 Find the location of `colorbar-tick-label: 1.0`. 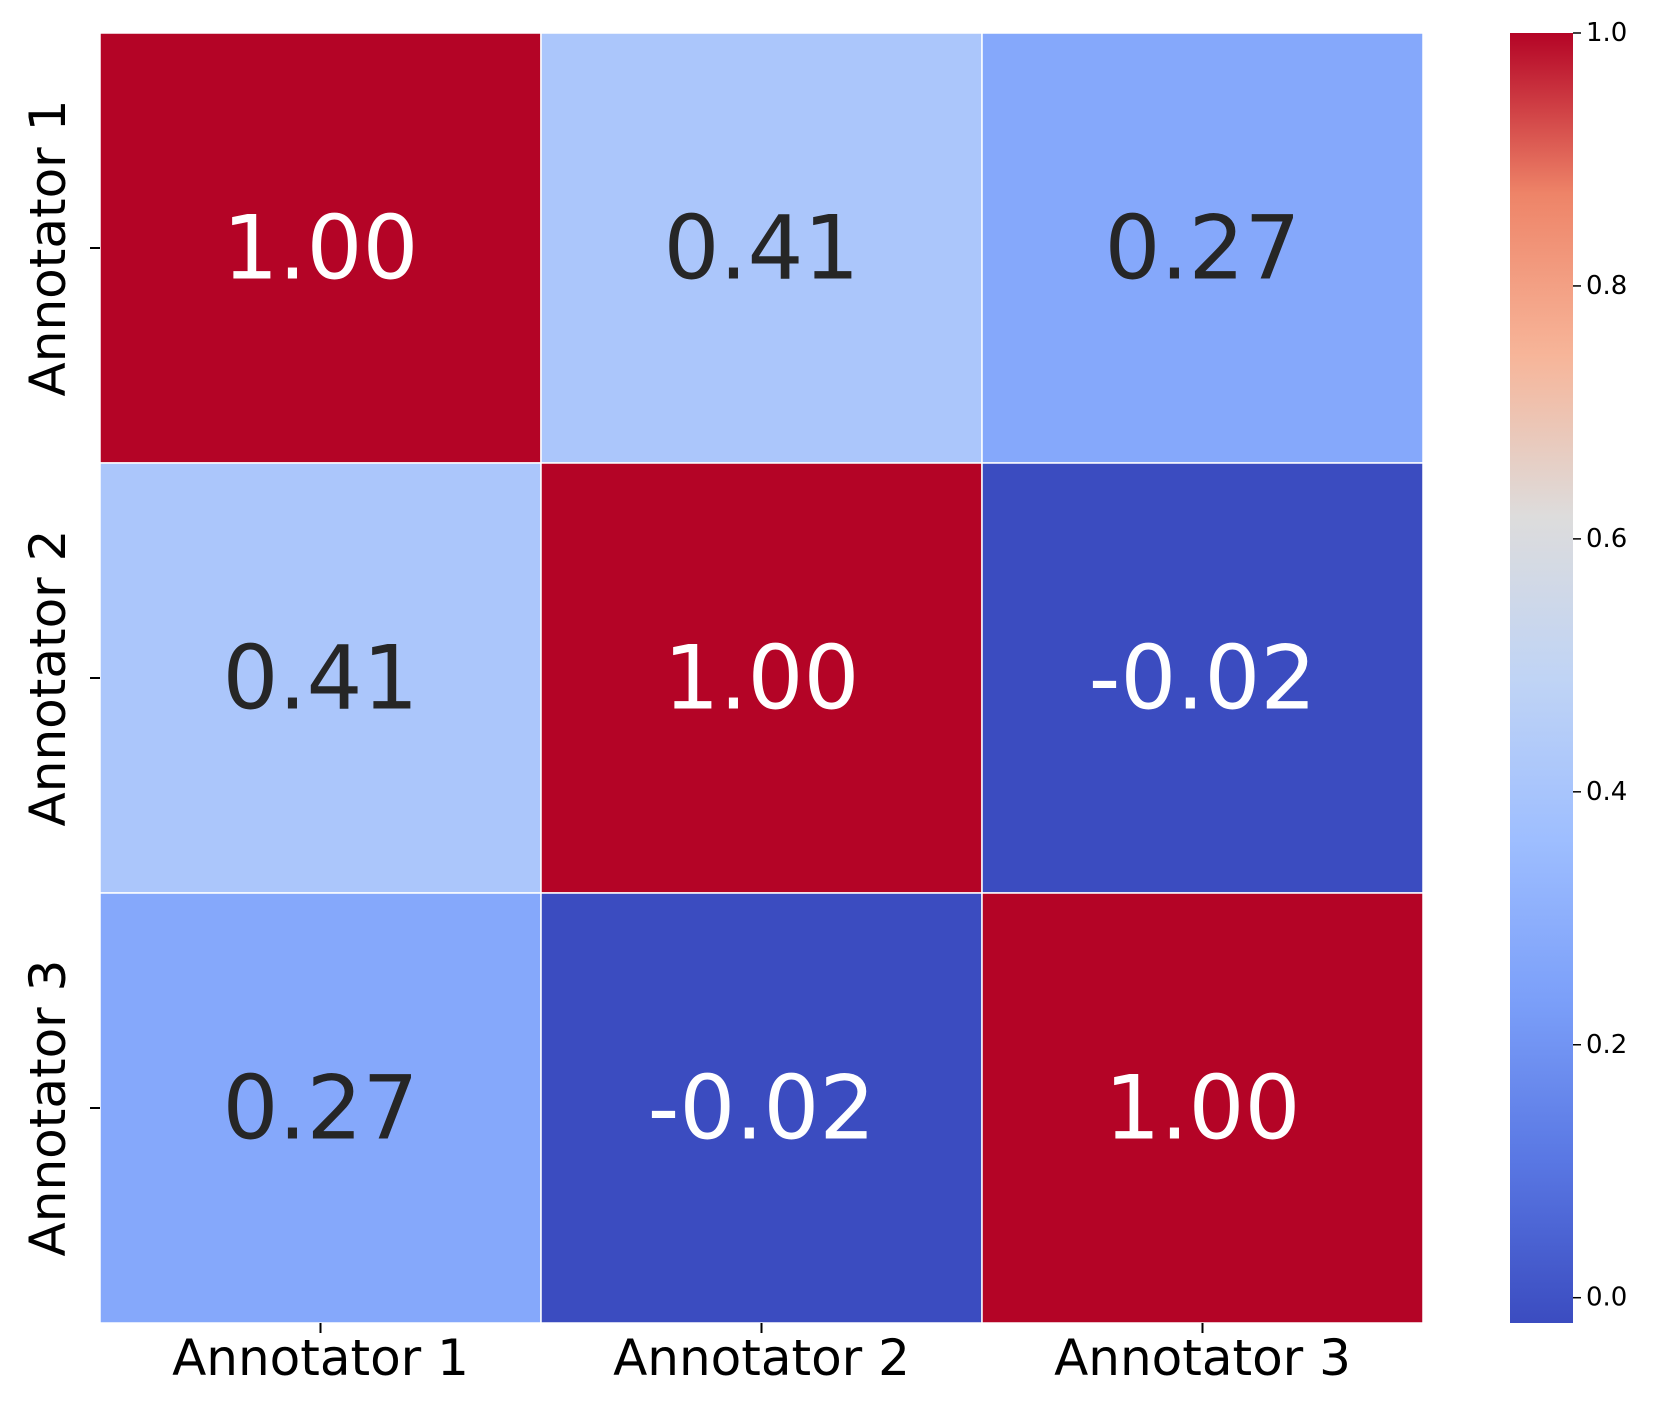

colorbar-tick-label: 1.0 is located at coordinates (1606, 33).